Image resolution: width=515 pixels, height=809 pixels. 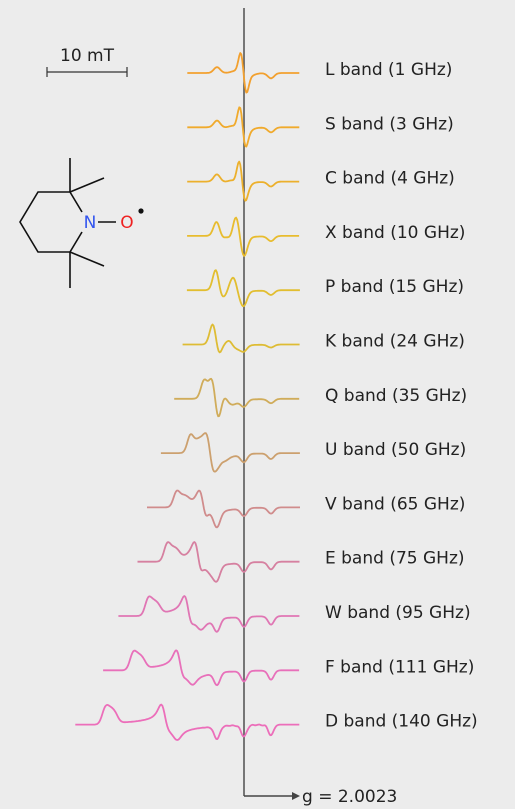 What do you see at coordinates (296, 796) in the screenshot?
I see `arrow-head` at bounding box center [296, 796].